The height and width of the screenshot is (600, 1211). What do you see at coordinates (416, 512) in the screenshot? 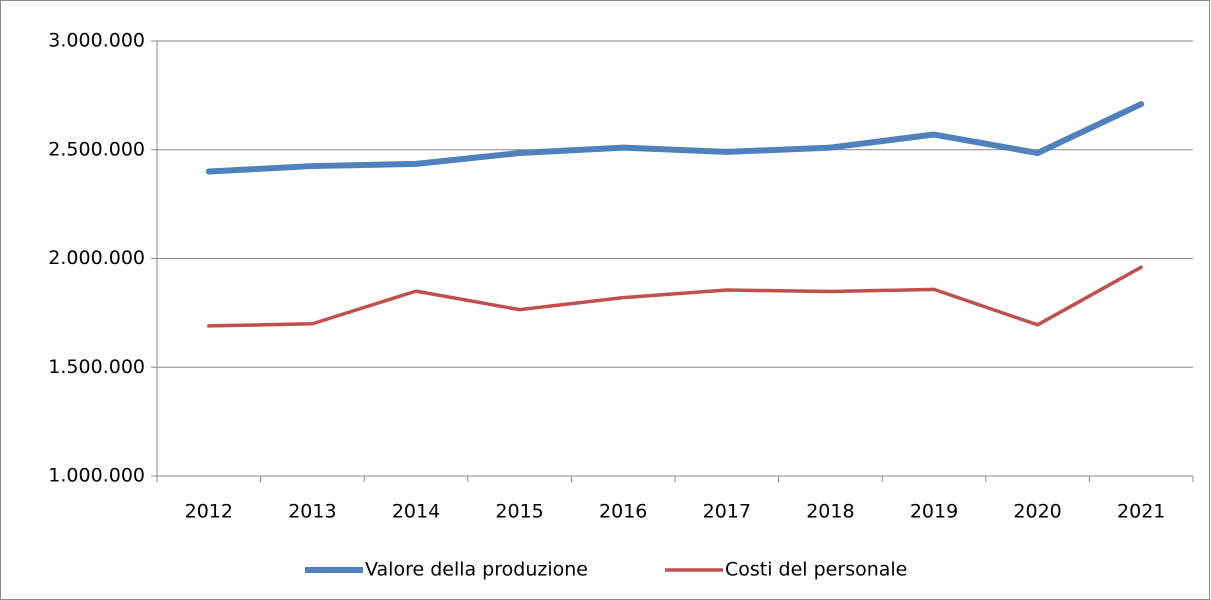
I see `x-tick-label: 2014` at bounding box center [416, 512].